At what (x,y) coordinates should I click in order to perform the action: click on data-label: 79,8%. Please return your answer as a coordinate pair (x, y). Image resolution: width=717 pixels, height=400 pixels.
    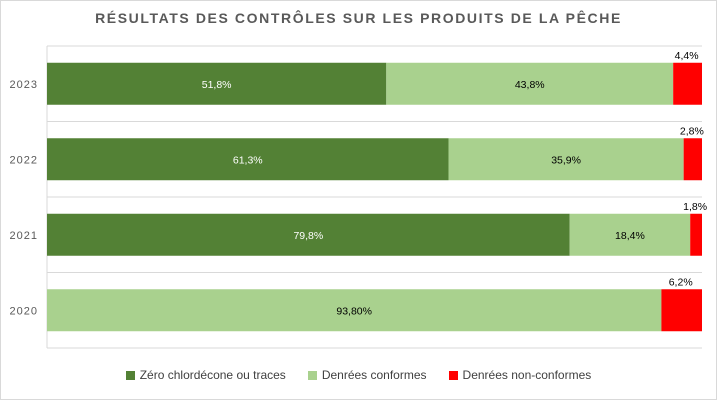
    Looking at the image, I should click on (308, 236).